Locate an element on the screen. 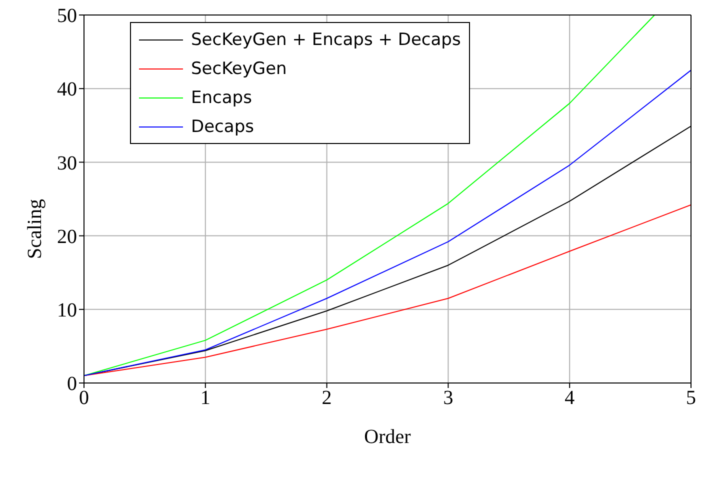  x-tick-label: 1 is located at coordinates (205, 398).